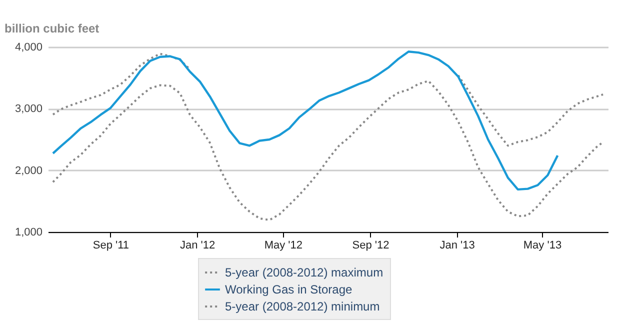 This screenshot has width=620, height=329. I want to click on y-tick-label: 3,000, so click(28, 109).